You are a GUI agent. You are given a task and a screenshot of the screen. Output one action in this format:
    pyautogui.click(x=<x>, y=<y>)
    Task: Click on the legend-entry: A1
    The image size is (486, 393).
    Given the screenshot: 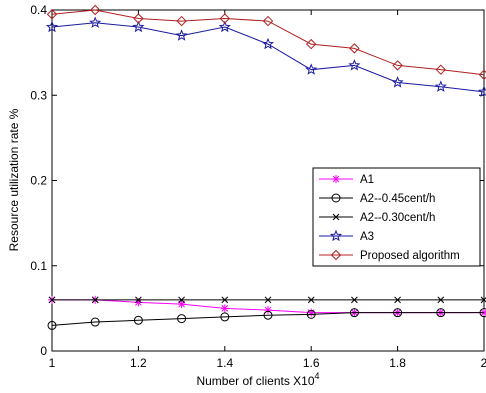 What is the action you would take?
    pyautogui.click(x=346, y=180)
    